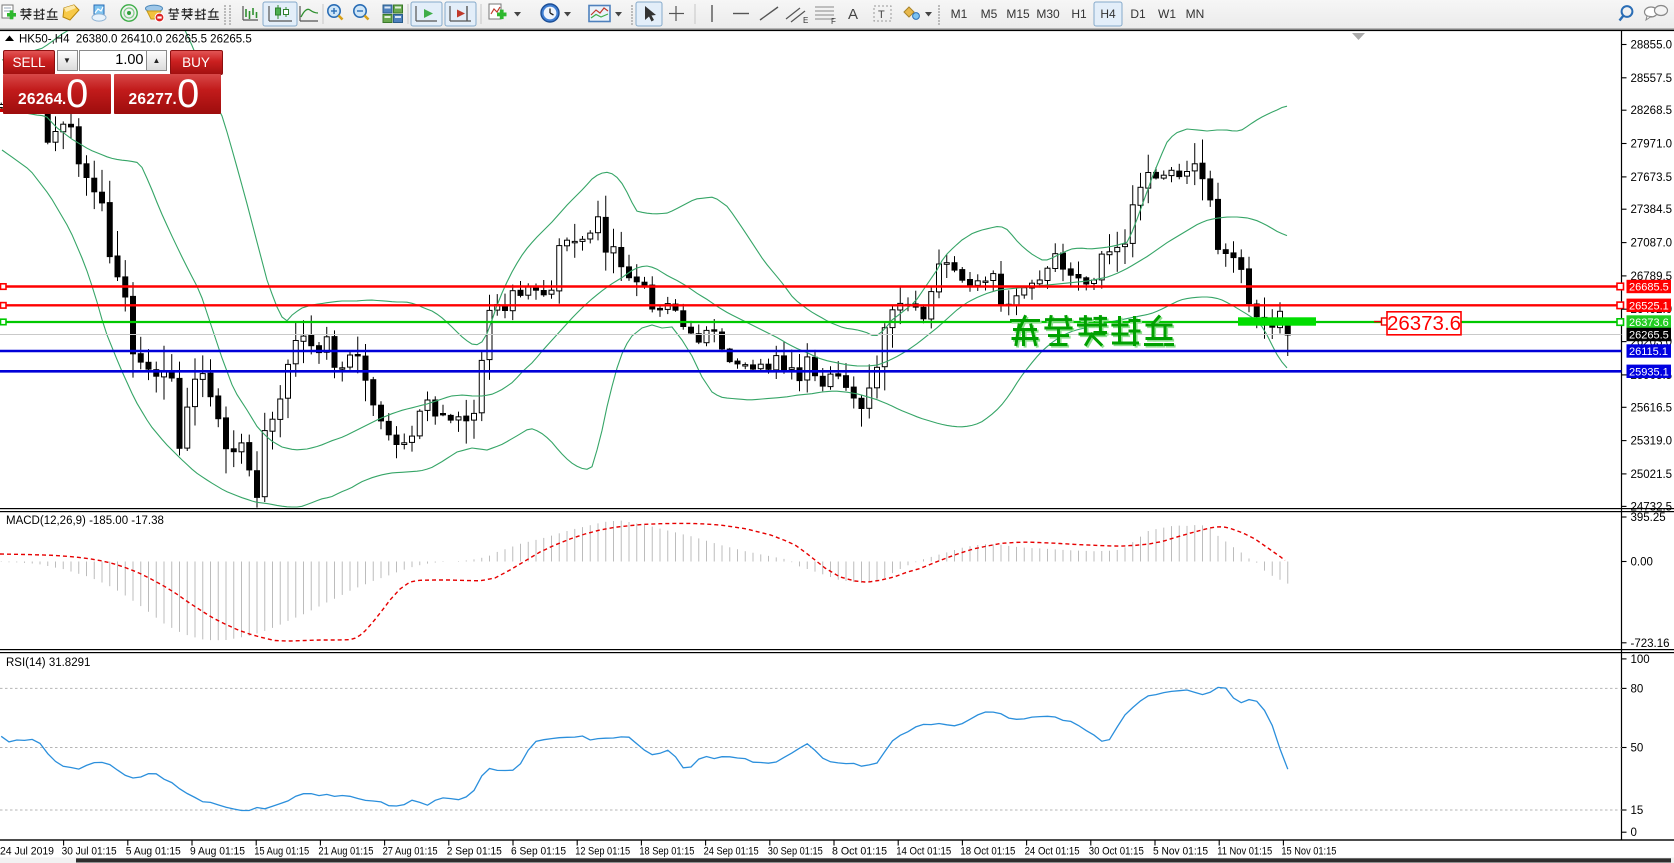  What do you see at coordinates (1649, 372) in the screenshot?
I see `svg-text: 25935.1` at bounding box center [1649, 372].